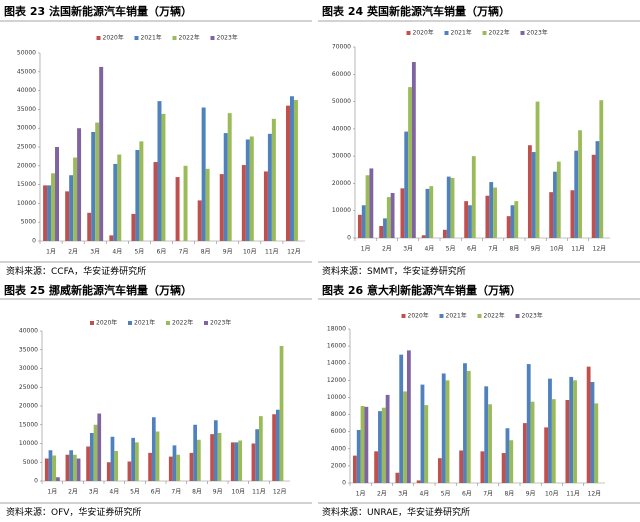 This screenshot has width=640, height=522. What do you see at coordinates (394, 271) in the screenshot?
I see `source-note: 资料来源：SMMT，华安证券研究所` at bounding box center [394, 271].